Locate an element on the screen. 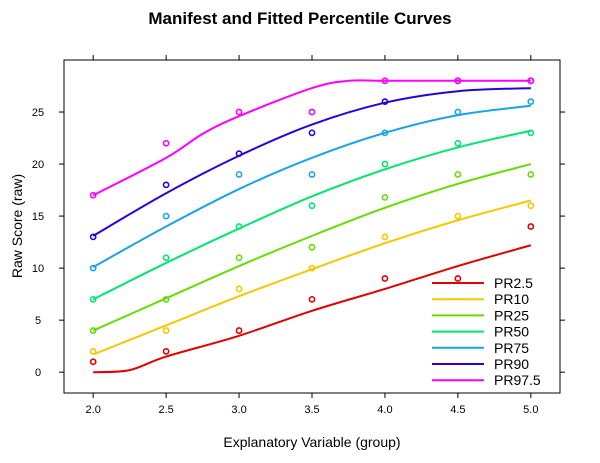 The width and height of the screenshot is (600, 463). y-axis-label: Raw Score (raw) is located at coordinates (17, 226).